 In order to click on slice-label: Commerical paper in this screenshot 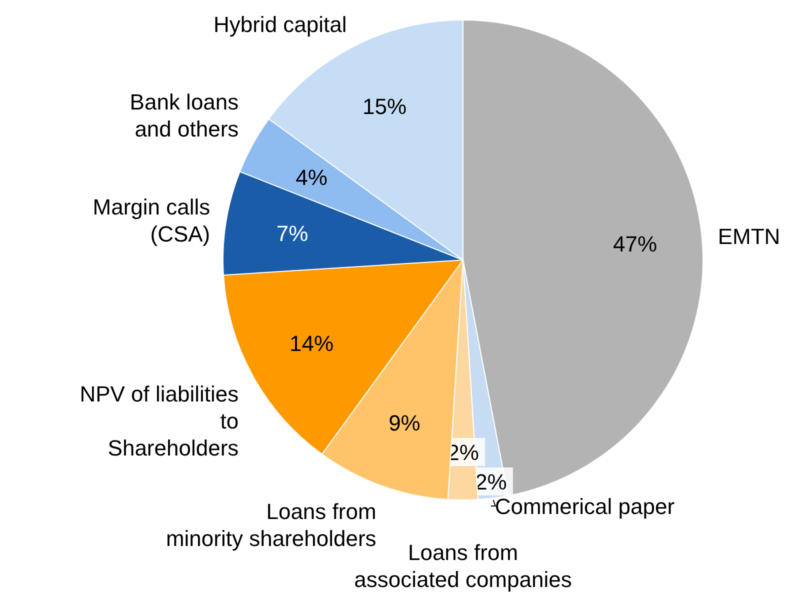, I will do `click(584, 506)`.